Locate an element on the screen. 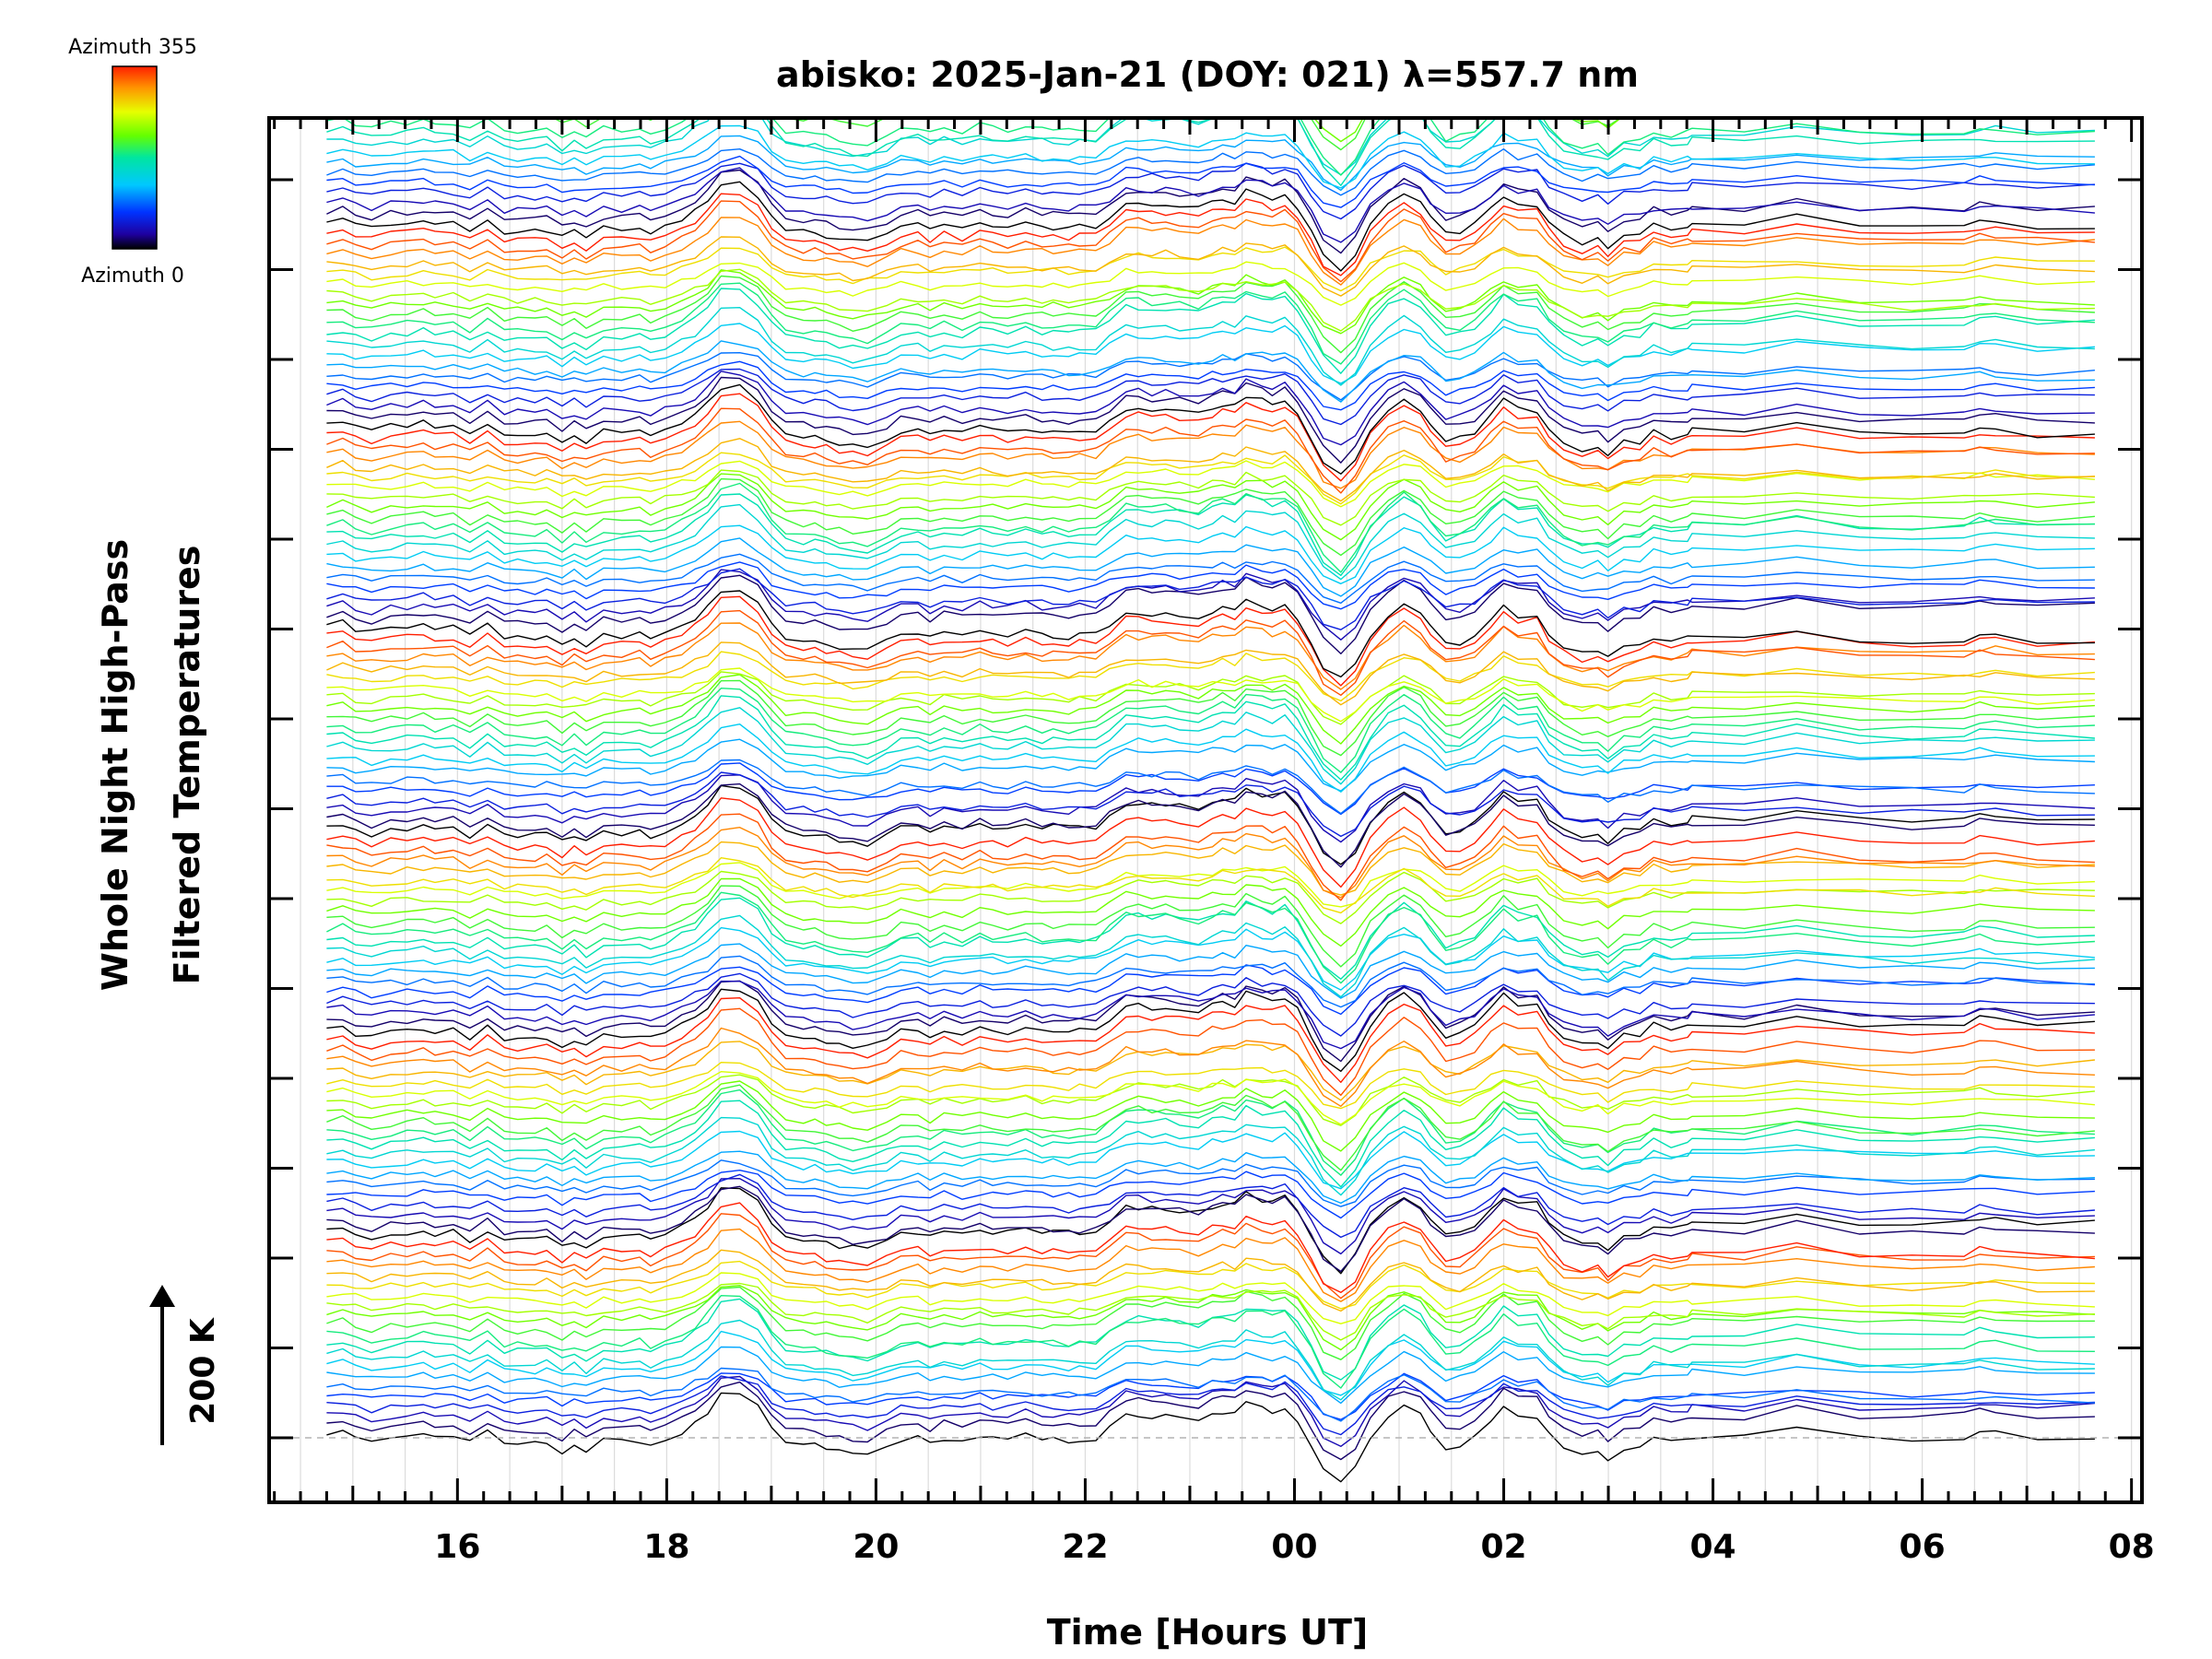 Image resolution: width=2212 pixels, height=1659 pixels. colorbar: Azimuth 355 Azimuth 0 is located at coordinates (132, 162).